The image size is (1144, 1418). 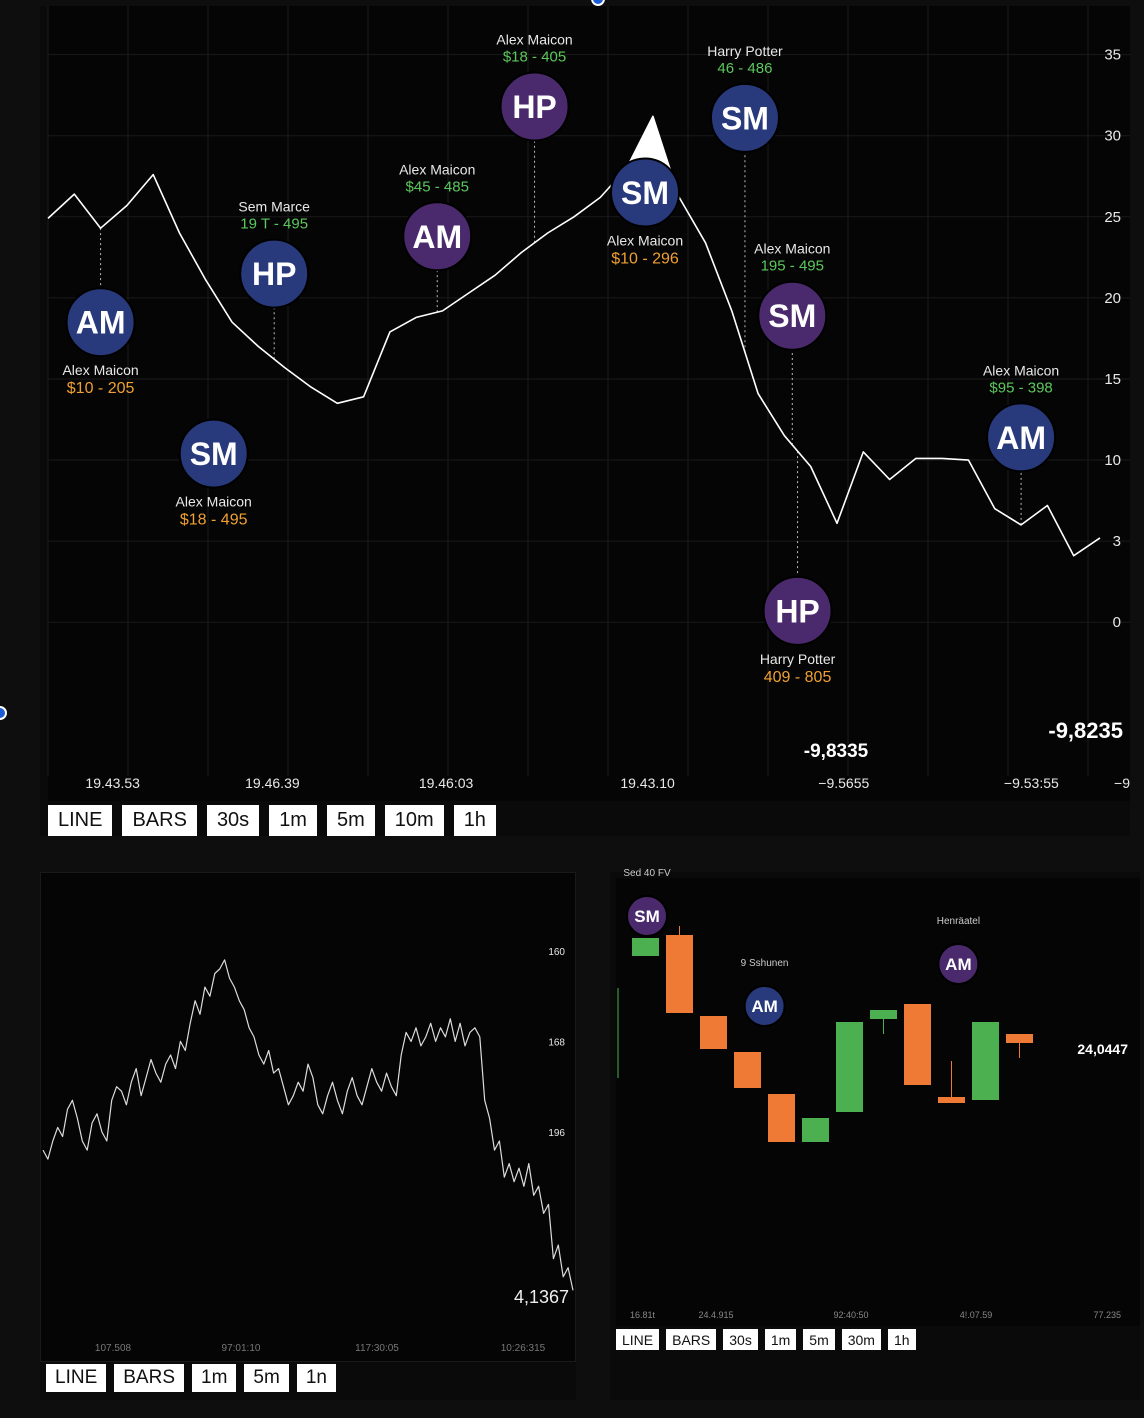 I want to click on main-marker-3-initials: AM, so click(x=437, y=237).